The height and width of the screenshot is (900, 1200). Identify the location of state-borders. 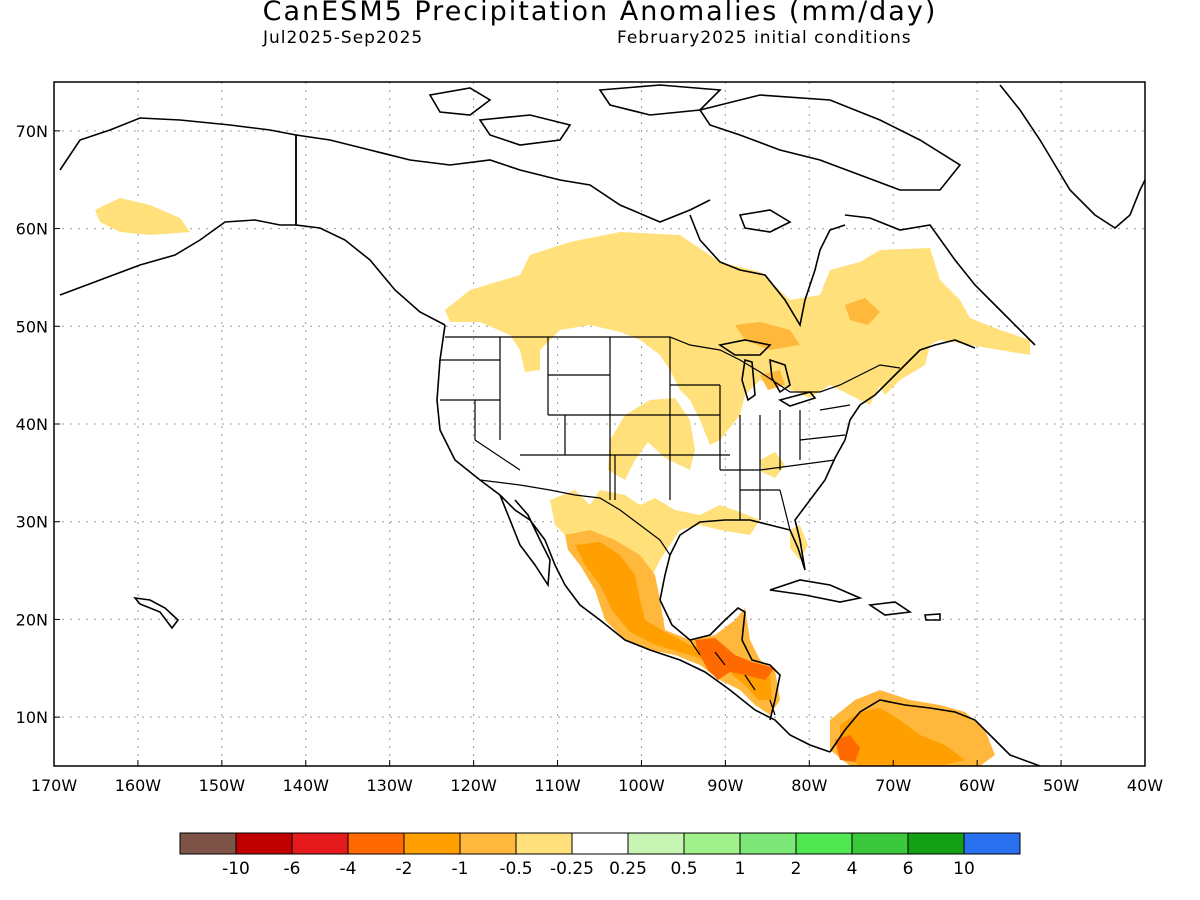
(645, 434).